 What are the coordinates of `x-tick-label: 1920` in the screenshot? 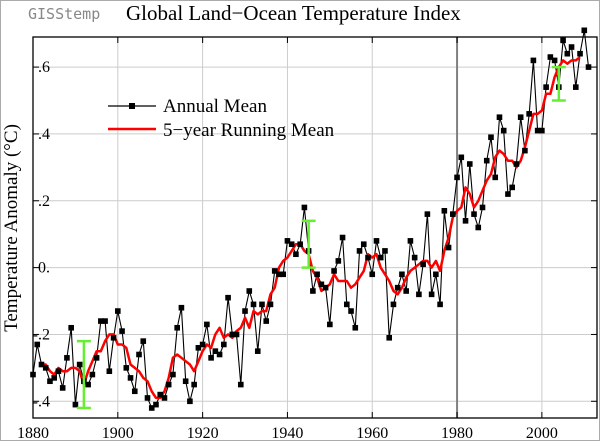 It's located at (203, 433).